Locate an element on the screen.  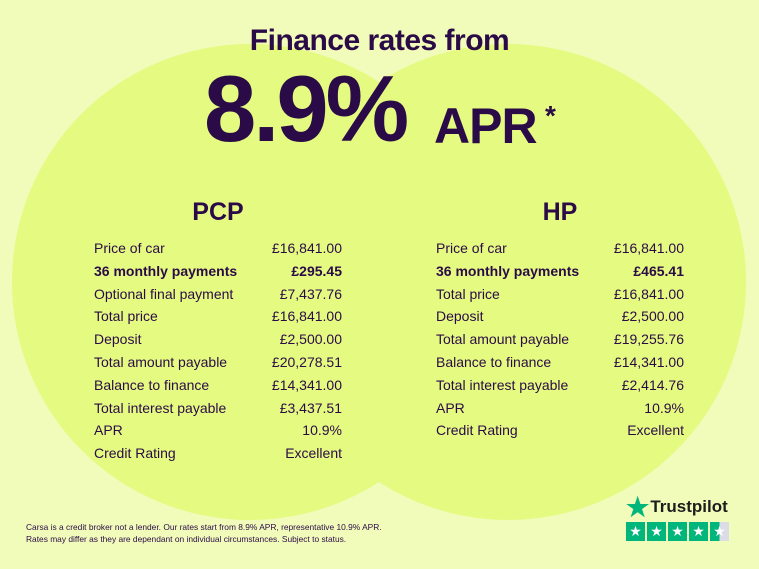
row-value: £295.45 is located at coordinates (316, 270).